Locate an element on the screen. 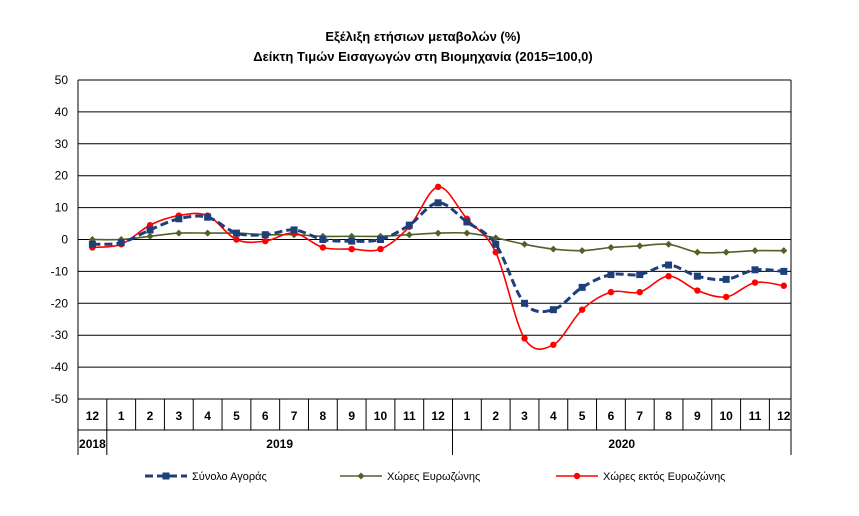 Image resolution: width=859 pixels, height=516 pixels. y-tick-label: 40 is located at coordinates (62, 112).